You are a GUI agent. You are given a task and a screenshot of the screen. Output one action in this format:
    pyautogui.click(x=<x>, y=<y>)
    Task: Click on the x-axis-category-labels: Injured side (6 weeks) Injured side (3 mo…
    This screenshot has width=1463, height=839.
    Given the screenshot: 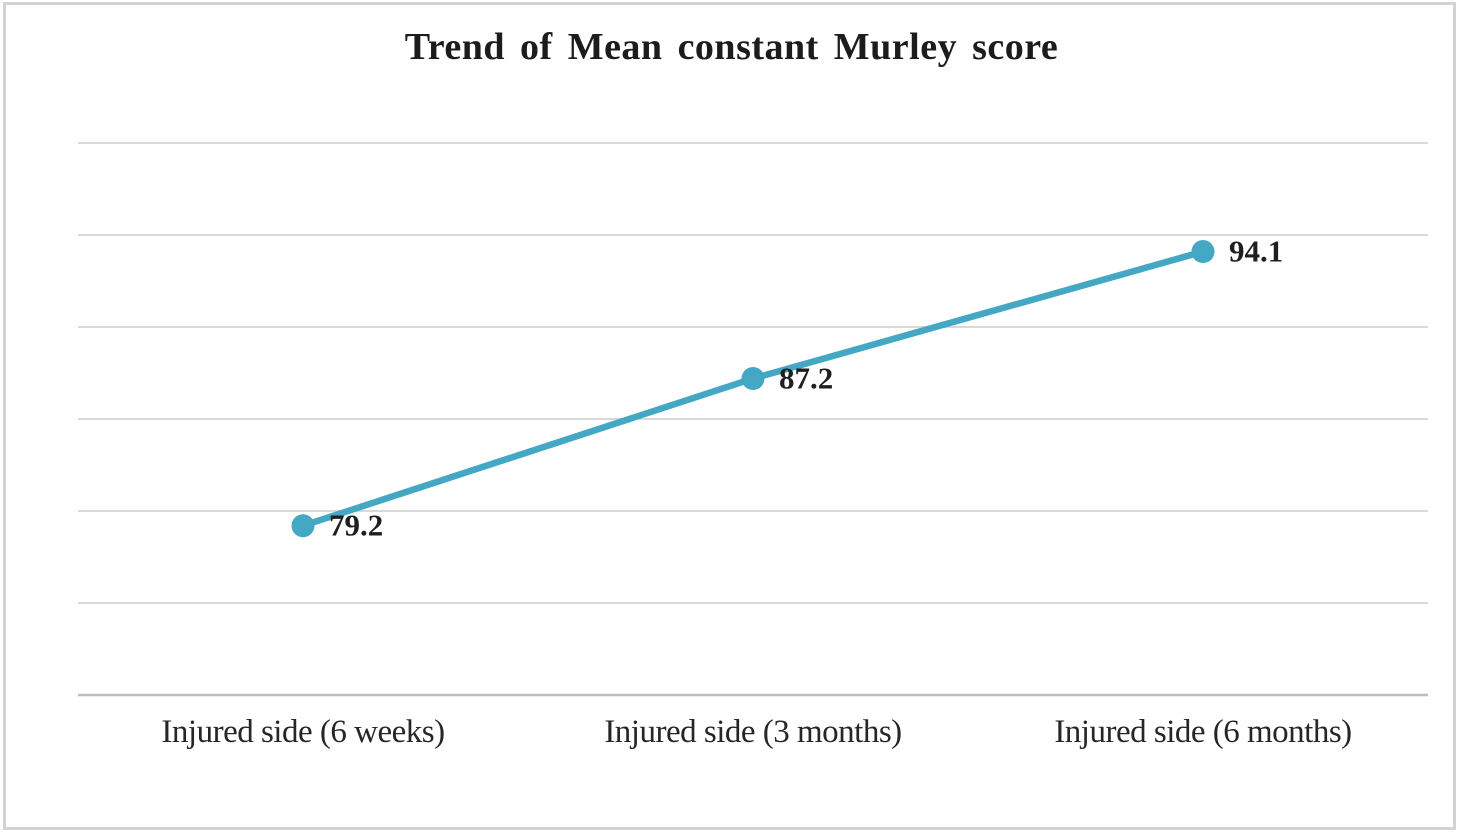 What is the action you would take?
    pyautogui.click(x=753, y=732)
    